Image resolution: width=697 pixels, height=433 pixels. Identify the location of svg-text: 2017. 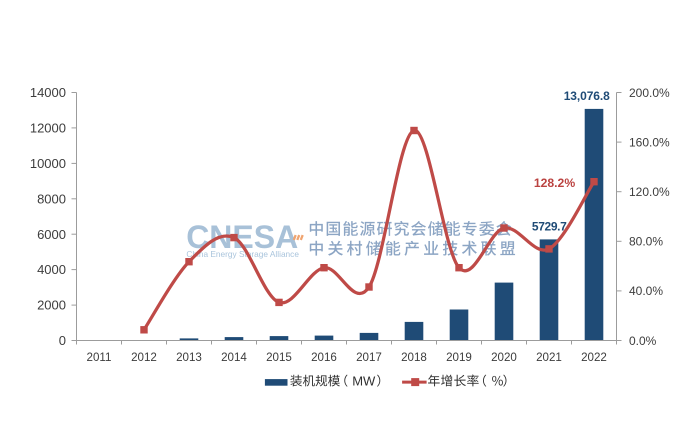
(369, 357).